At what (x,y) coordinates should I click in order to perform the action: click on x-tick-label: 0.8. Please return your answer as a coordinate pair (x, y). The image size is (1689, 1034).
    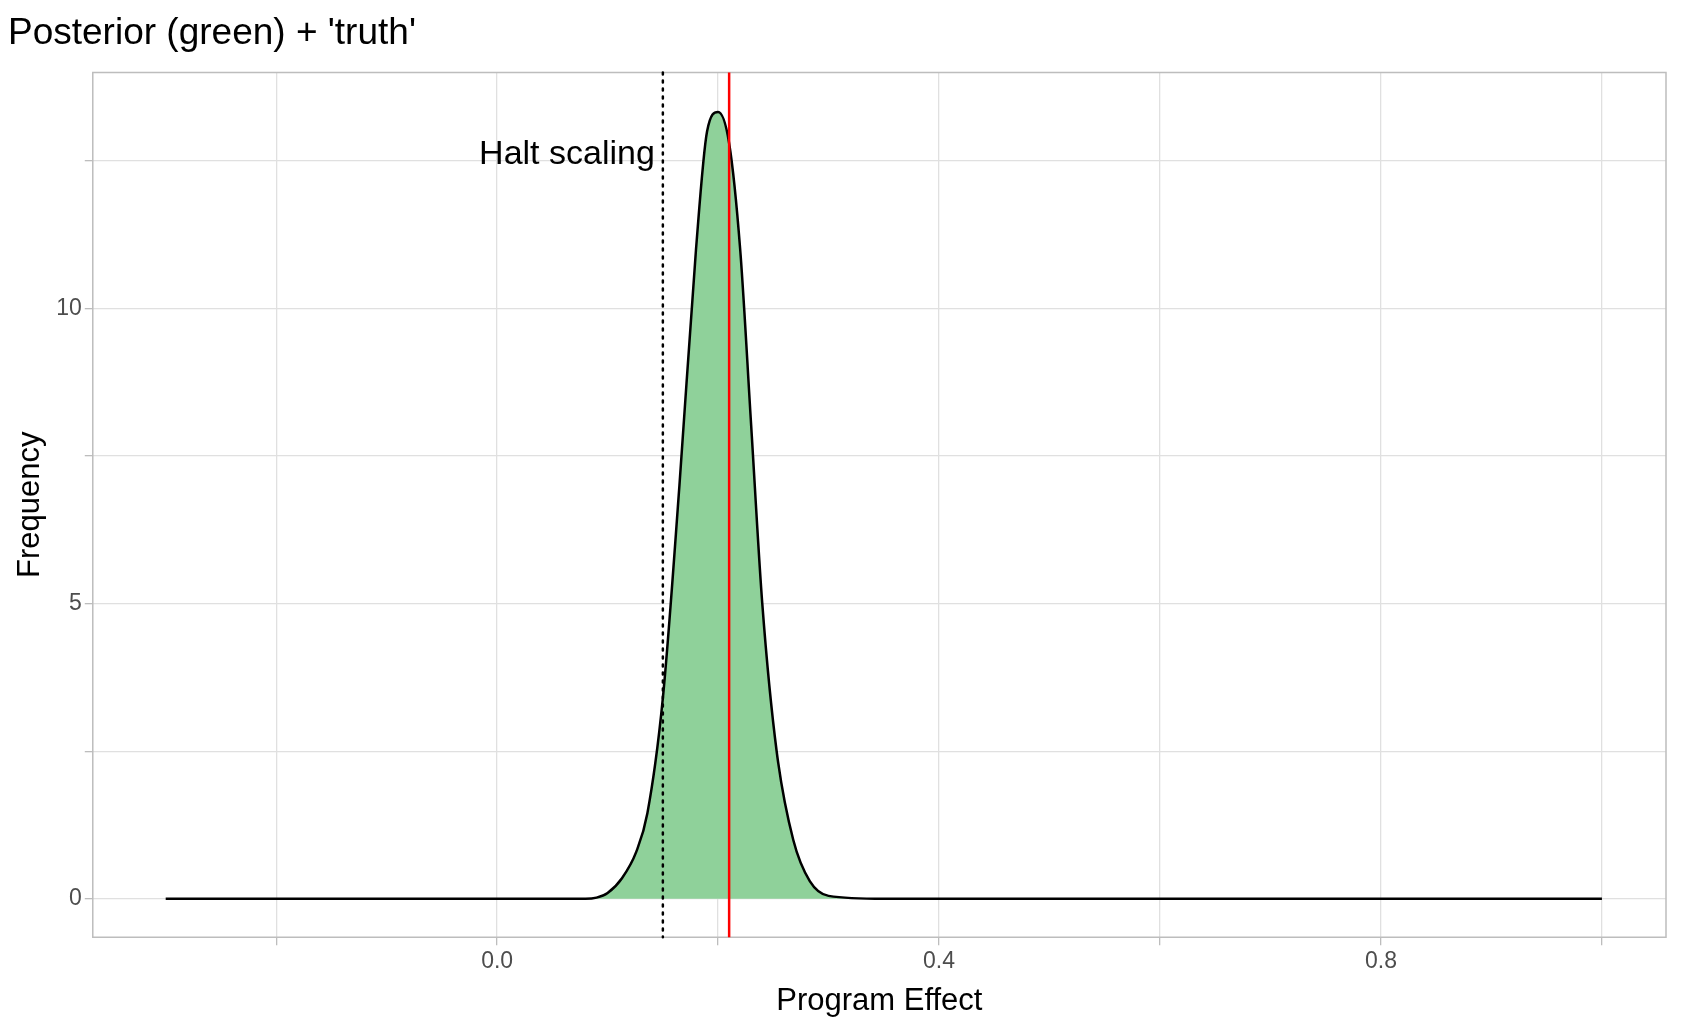
    Looking at the image, I should click on (1380, 960).